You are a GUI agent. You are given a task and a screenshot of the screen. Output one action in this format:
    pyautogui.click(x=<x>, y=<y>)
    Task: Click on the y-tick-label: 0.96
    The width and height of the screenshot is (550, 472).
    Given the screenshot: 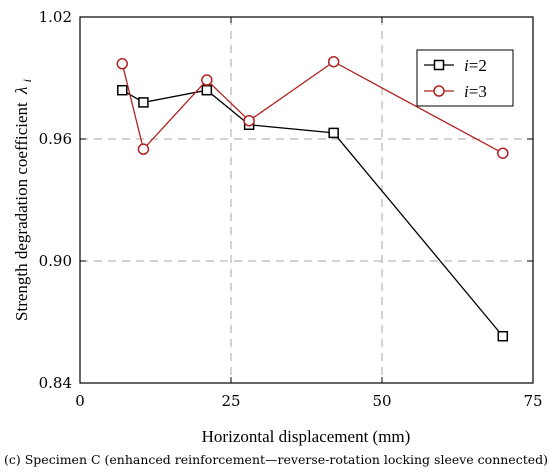 What is the action you would take?
    pyautogui.click(x=55, y=139)
    